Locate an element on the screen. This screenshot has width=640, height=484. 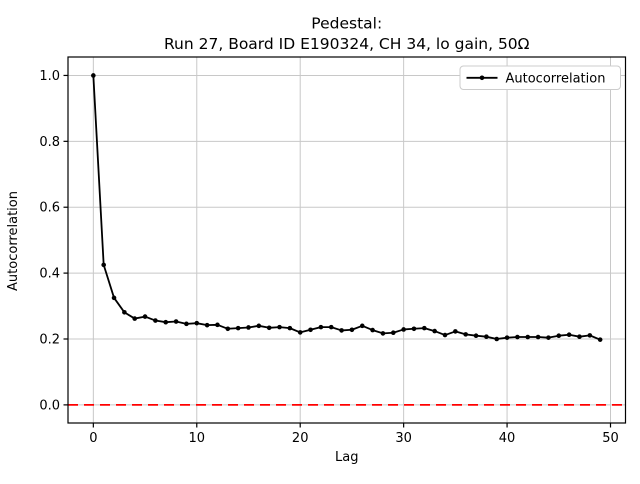
x-tick-label: 0 is located at coordinates (93, 438).